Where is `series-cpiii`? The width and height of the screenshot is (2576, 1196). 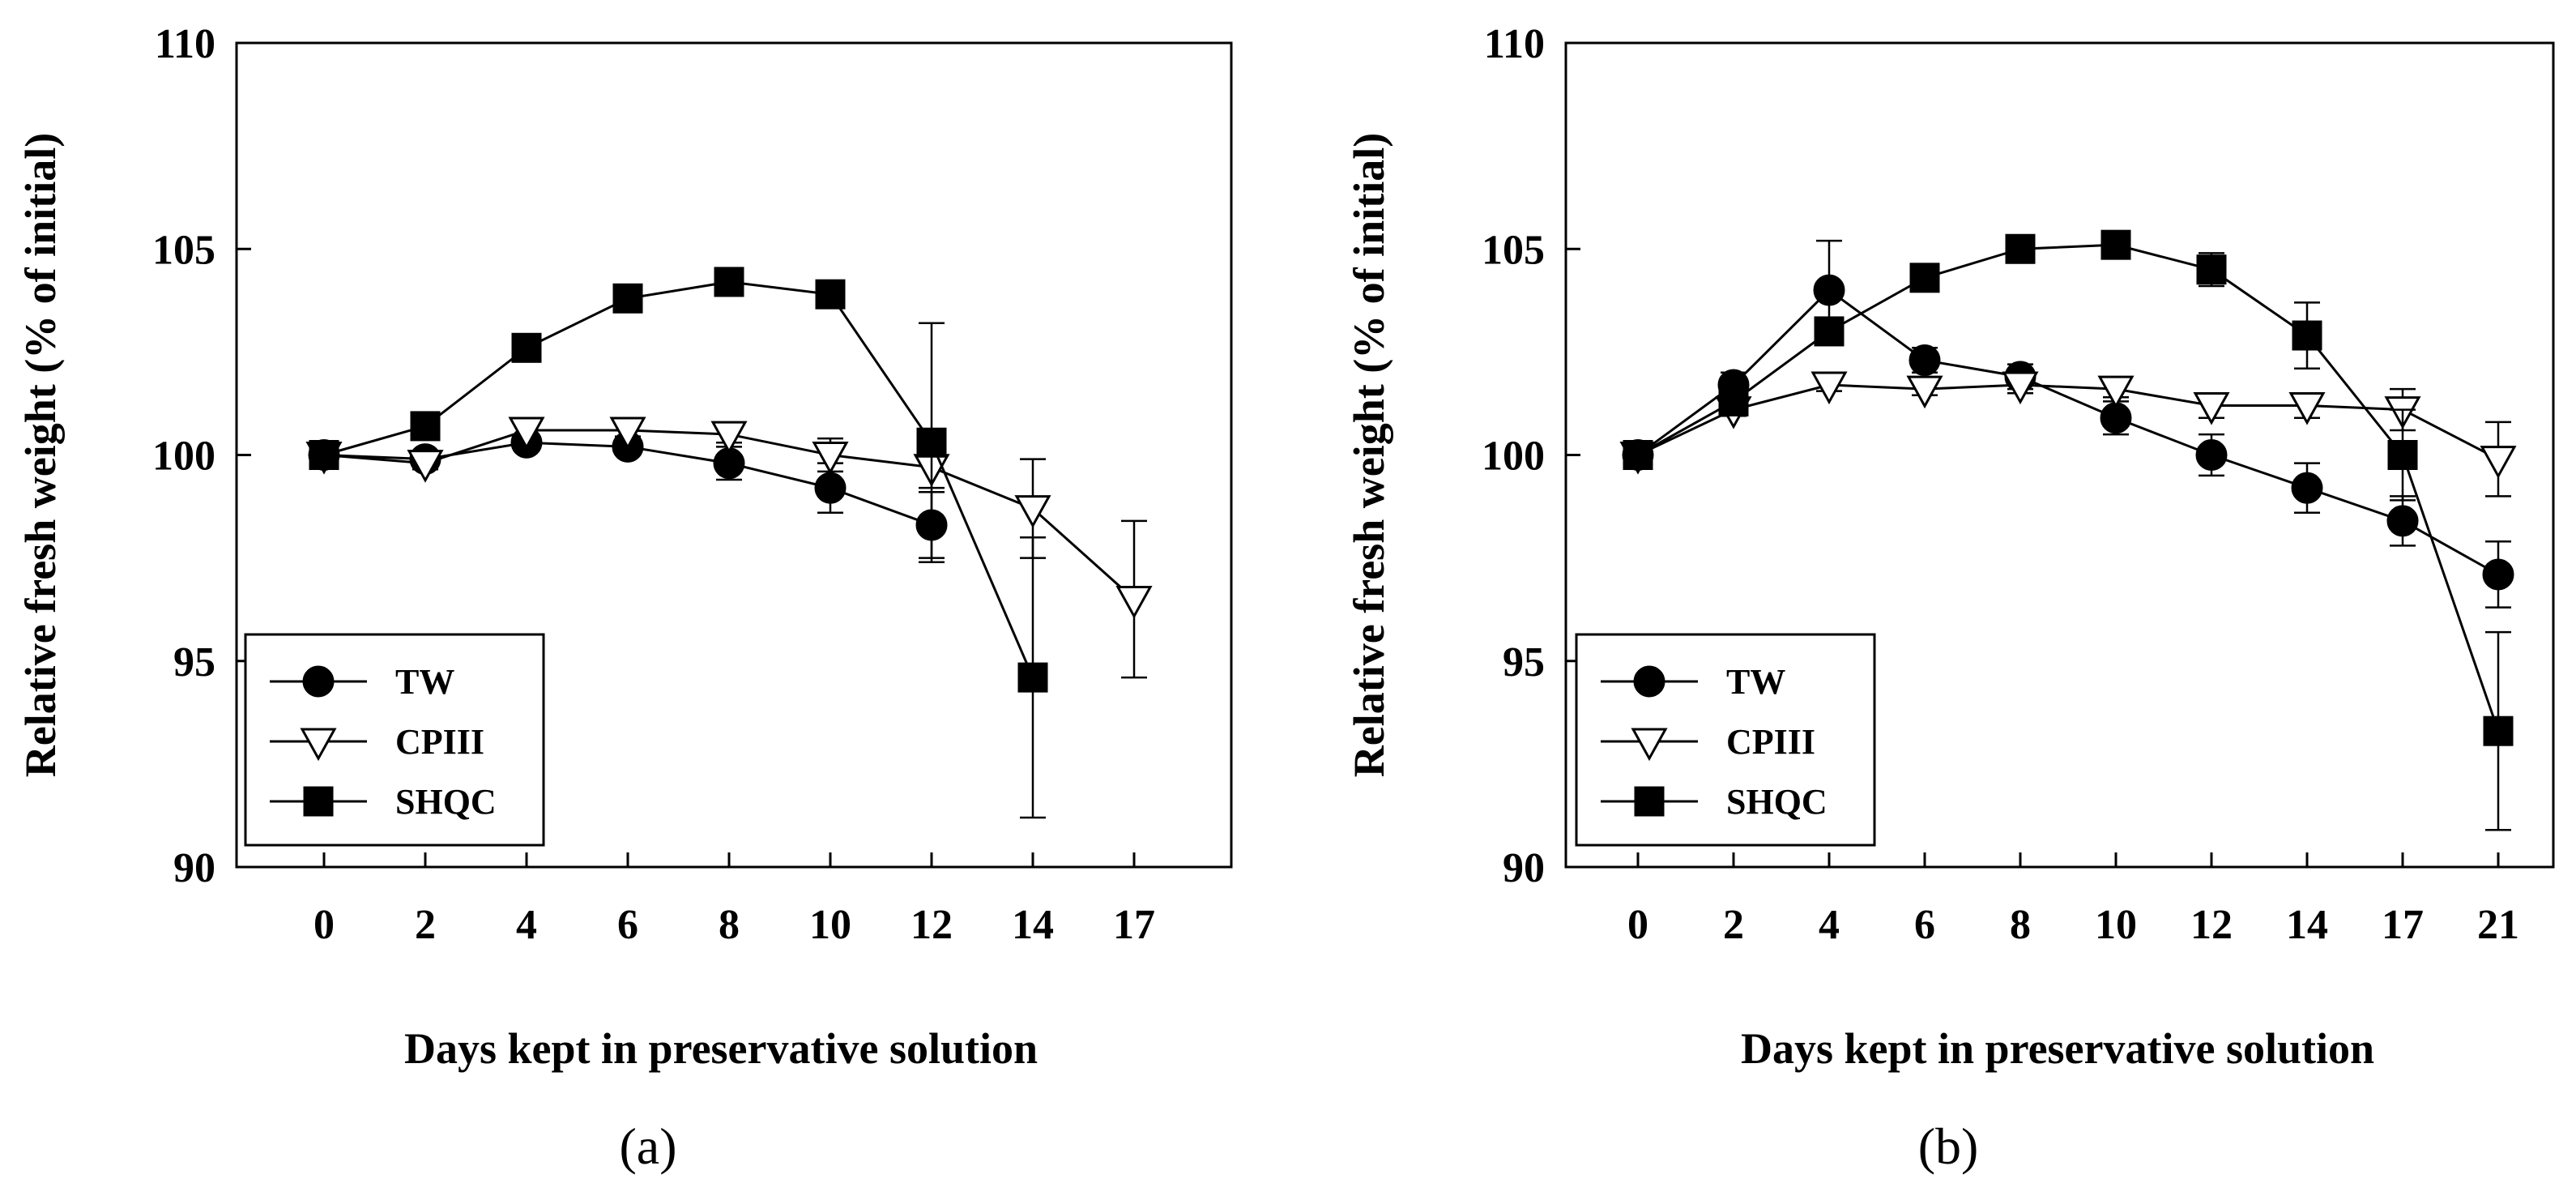
series-cpiii is located at coordinates (2068, 434).